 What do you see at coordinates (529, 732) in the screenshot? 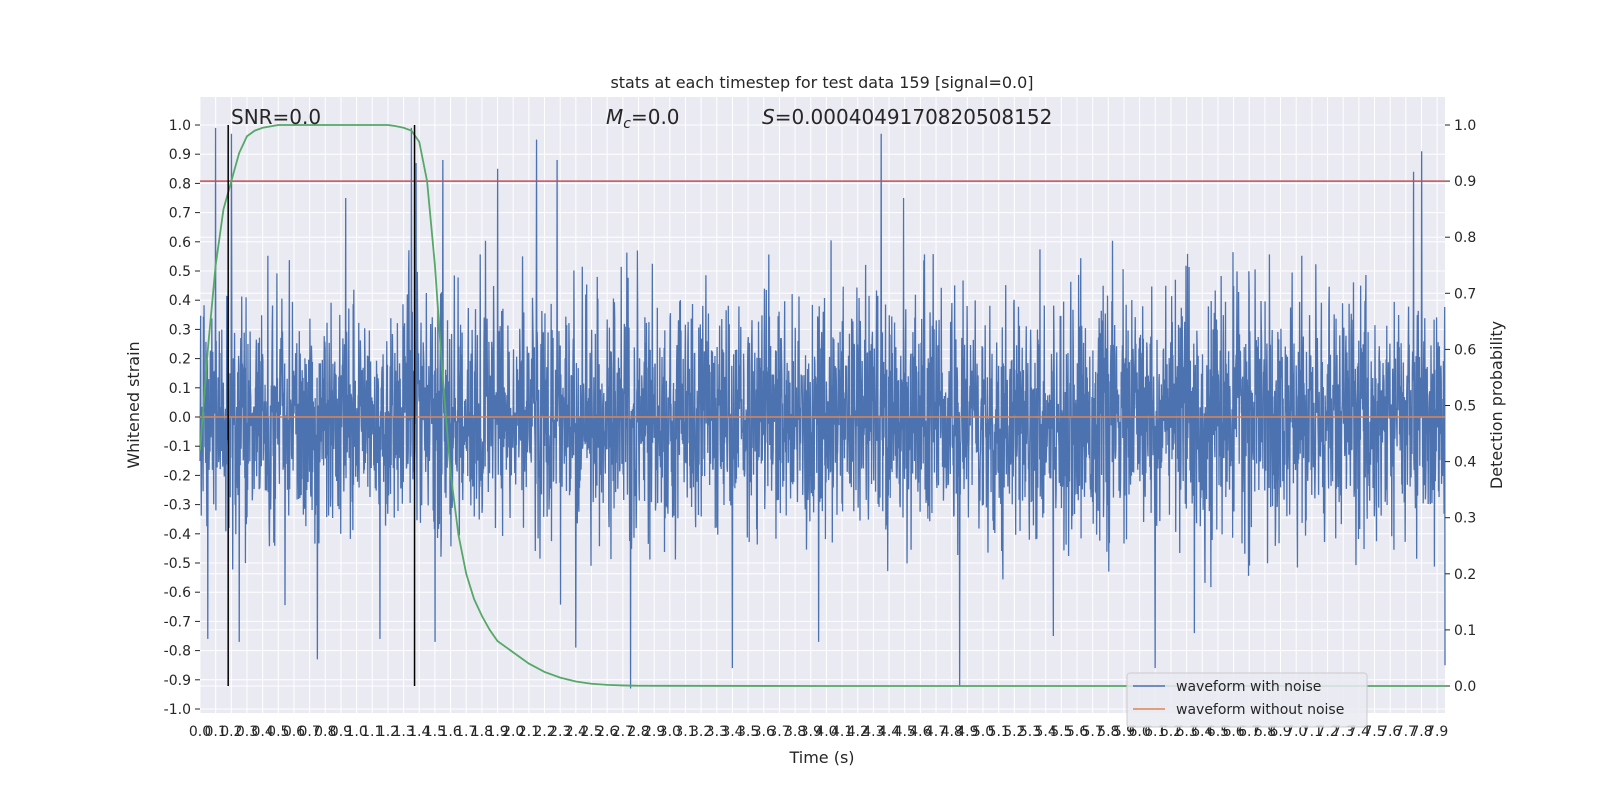
I see `x-tick-label: 2.1` at bounding box center [529, 732].